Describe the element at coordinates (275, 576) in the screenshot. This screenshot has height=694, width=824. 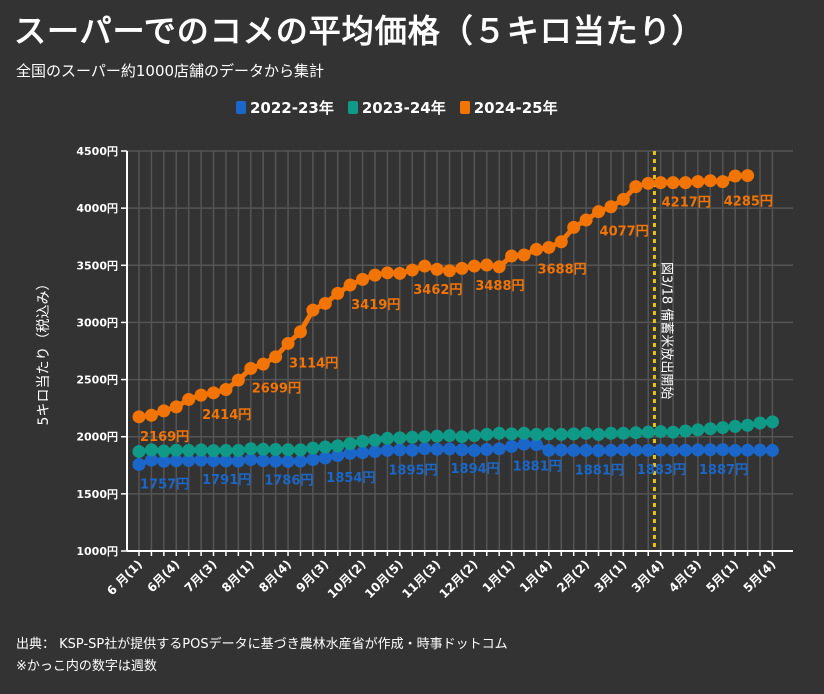
I see `x-tick-label: 8月(4)` at that location.